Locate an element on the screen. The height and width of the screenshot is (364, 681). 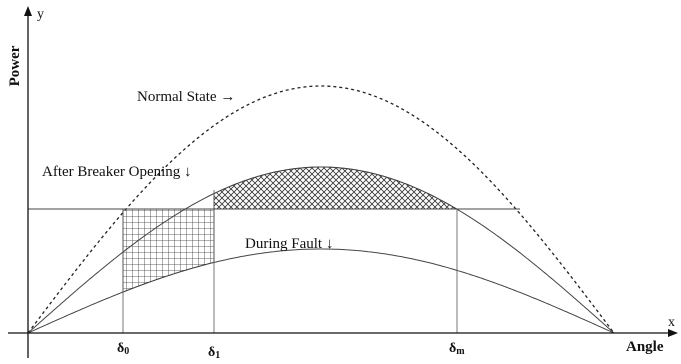
after-breaker-label: After Breaker Opening ↓ is located at coordinates (117, 172).